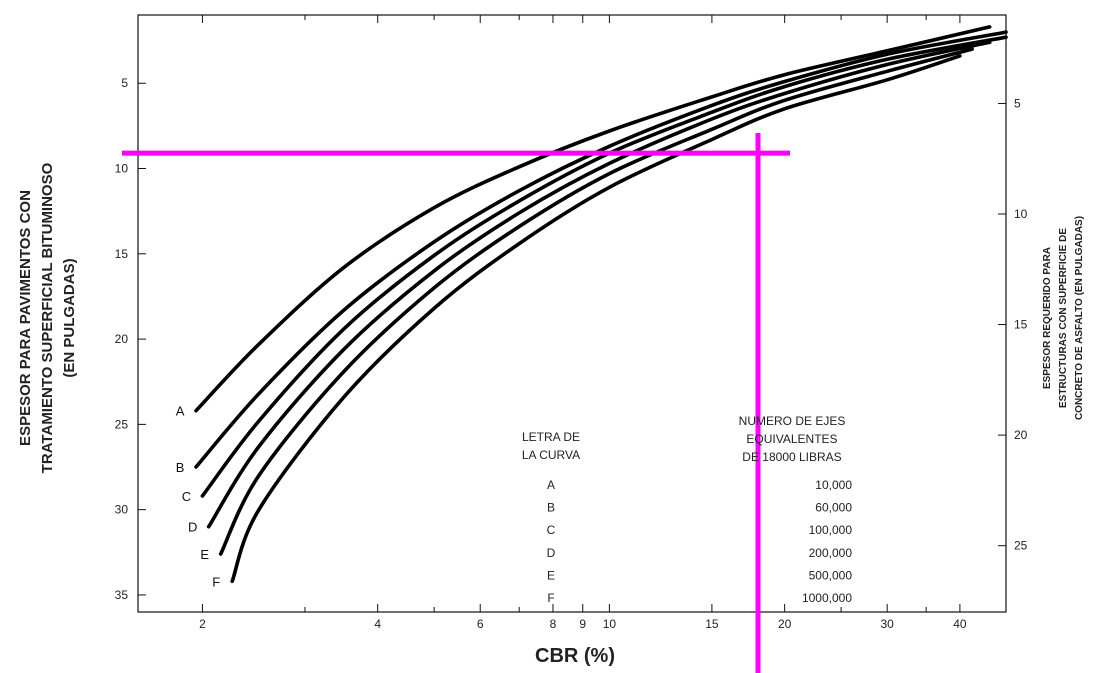  I want to click on legend-row-axles: 200,000, so click(831, 553).